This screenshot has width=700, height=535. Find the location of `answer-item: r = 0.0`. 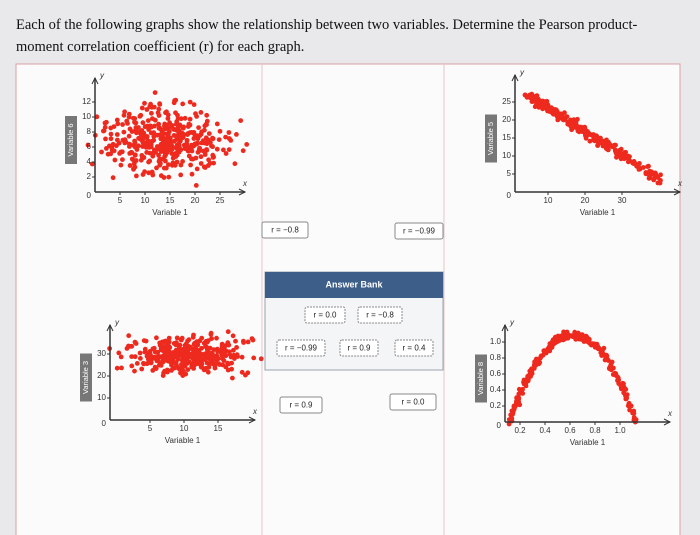

answer-item: r = 0.0 is located at coordinates (325, 315).